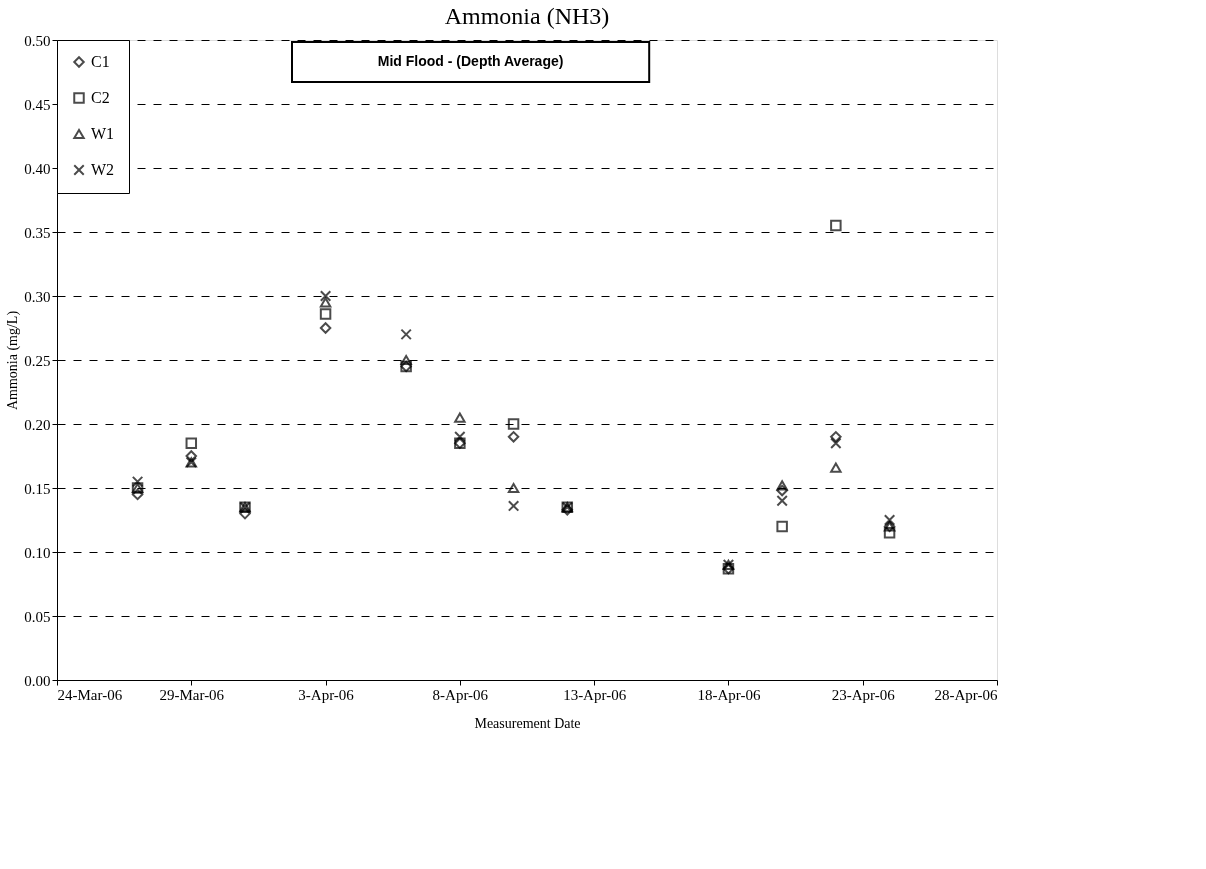 The height and width of the screenshot is (869, 1206). What do you see at coordinates (37, 104) in the screenshot?
I see `y-tick-label: 0.45` at bounding box center [37, 104].